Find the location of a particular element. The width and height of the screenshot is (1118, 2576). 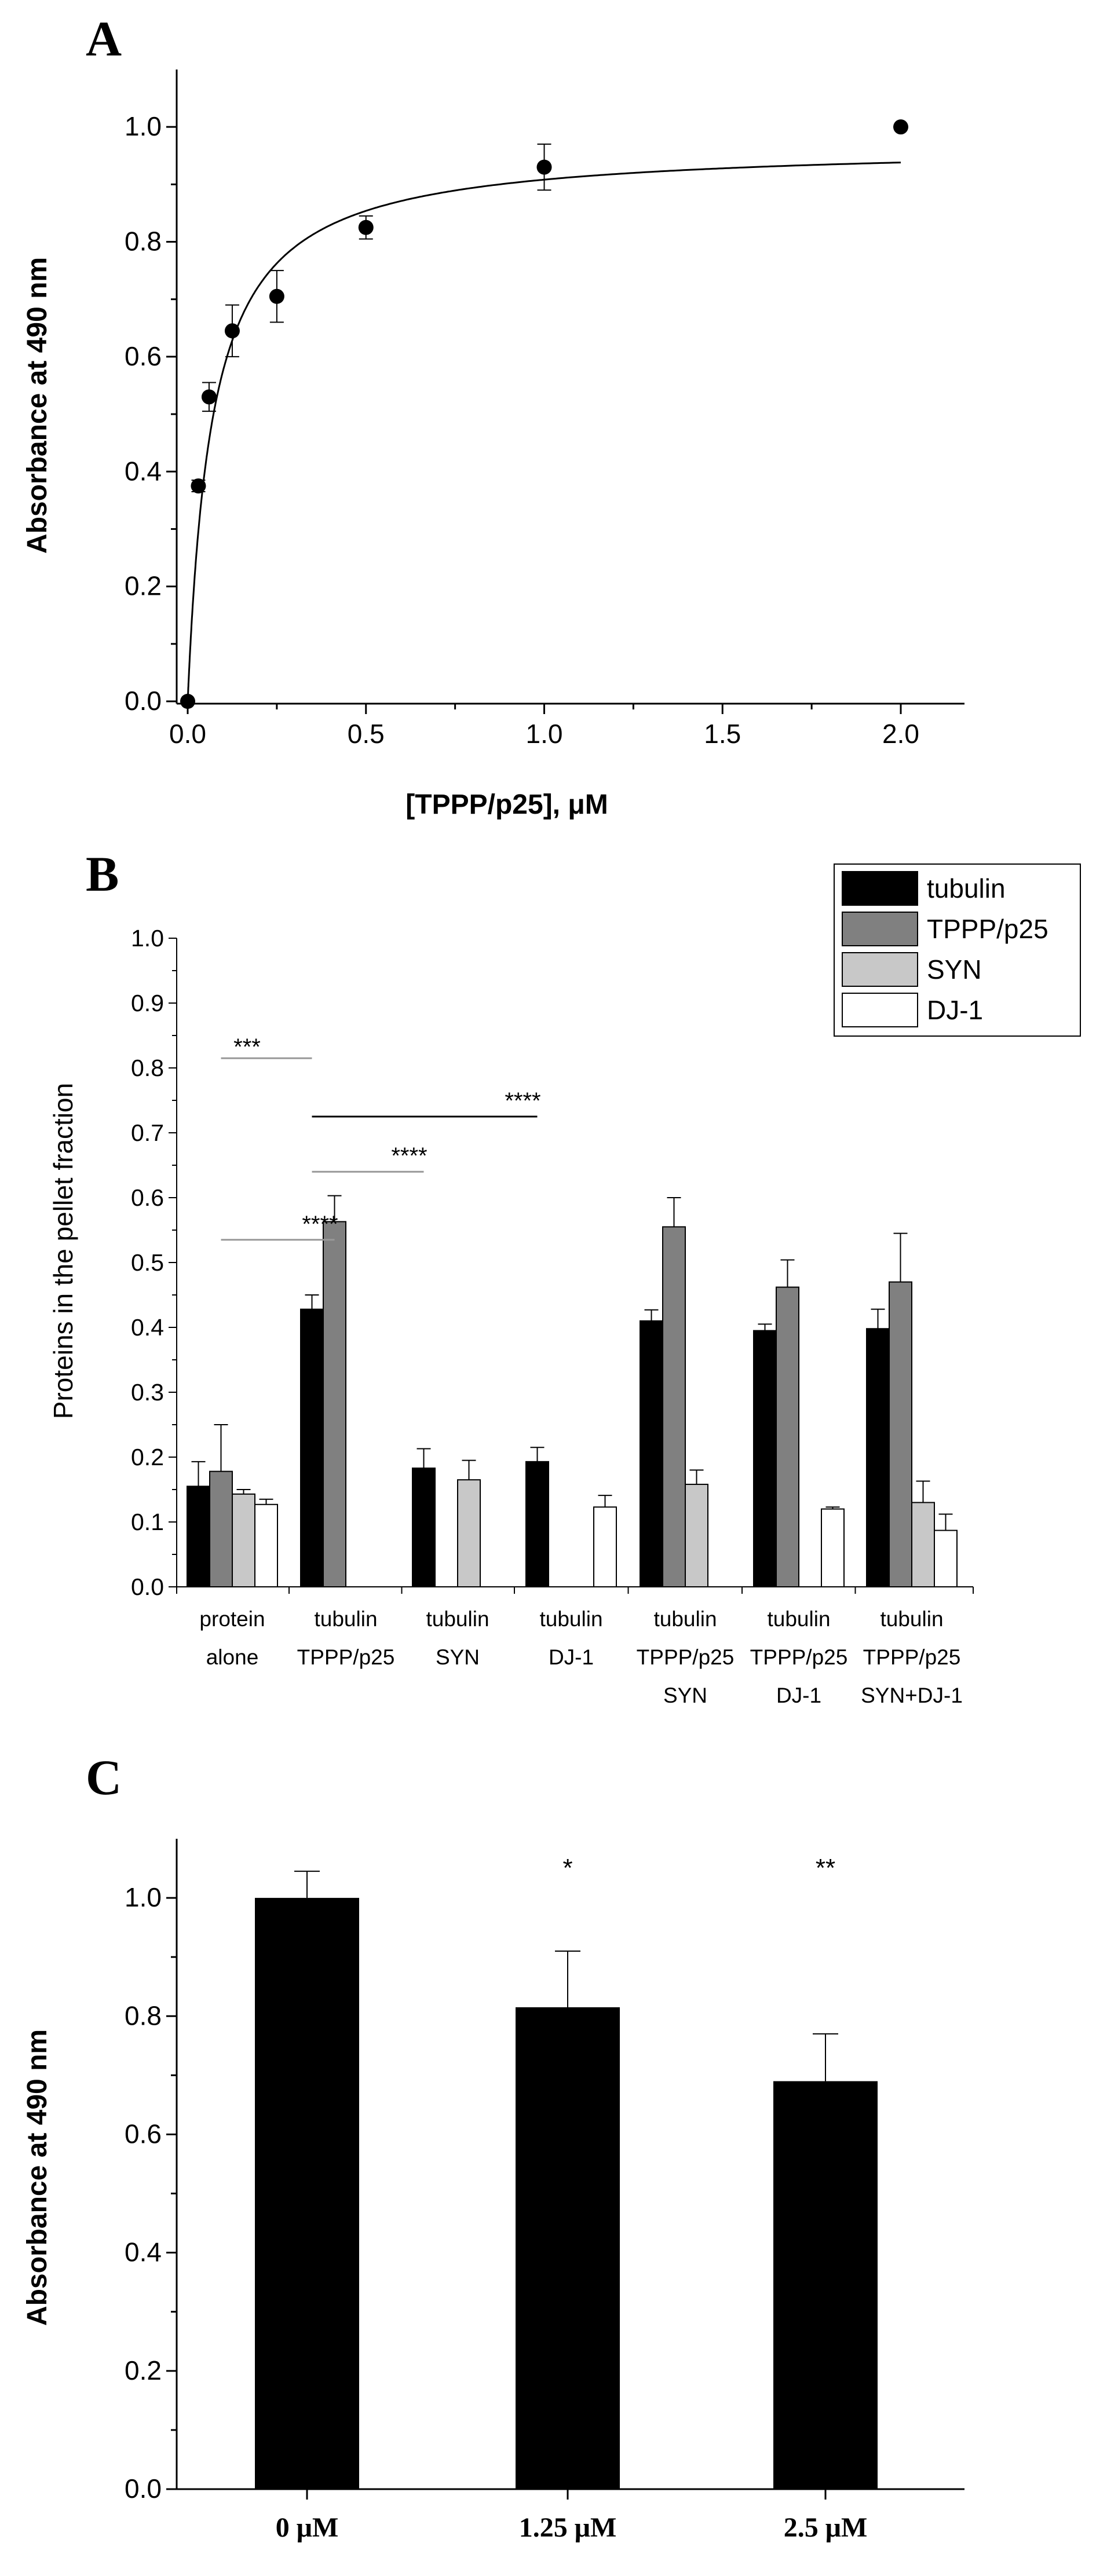

panel-c-category-label: 0 μM is located at coordinates (307, 2527).